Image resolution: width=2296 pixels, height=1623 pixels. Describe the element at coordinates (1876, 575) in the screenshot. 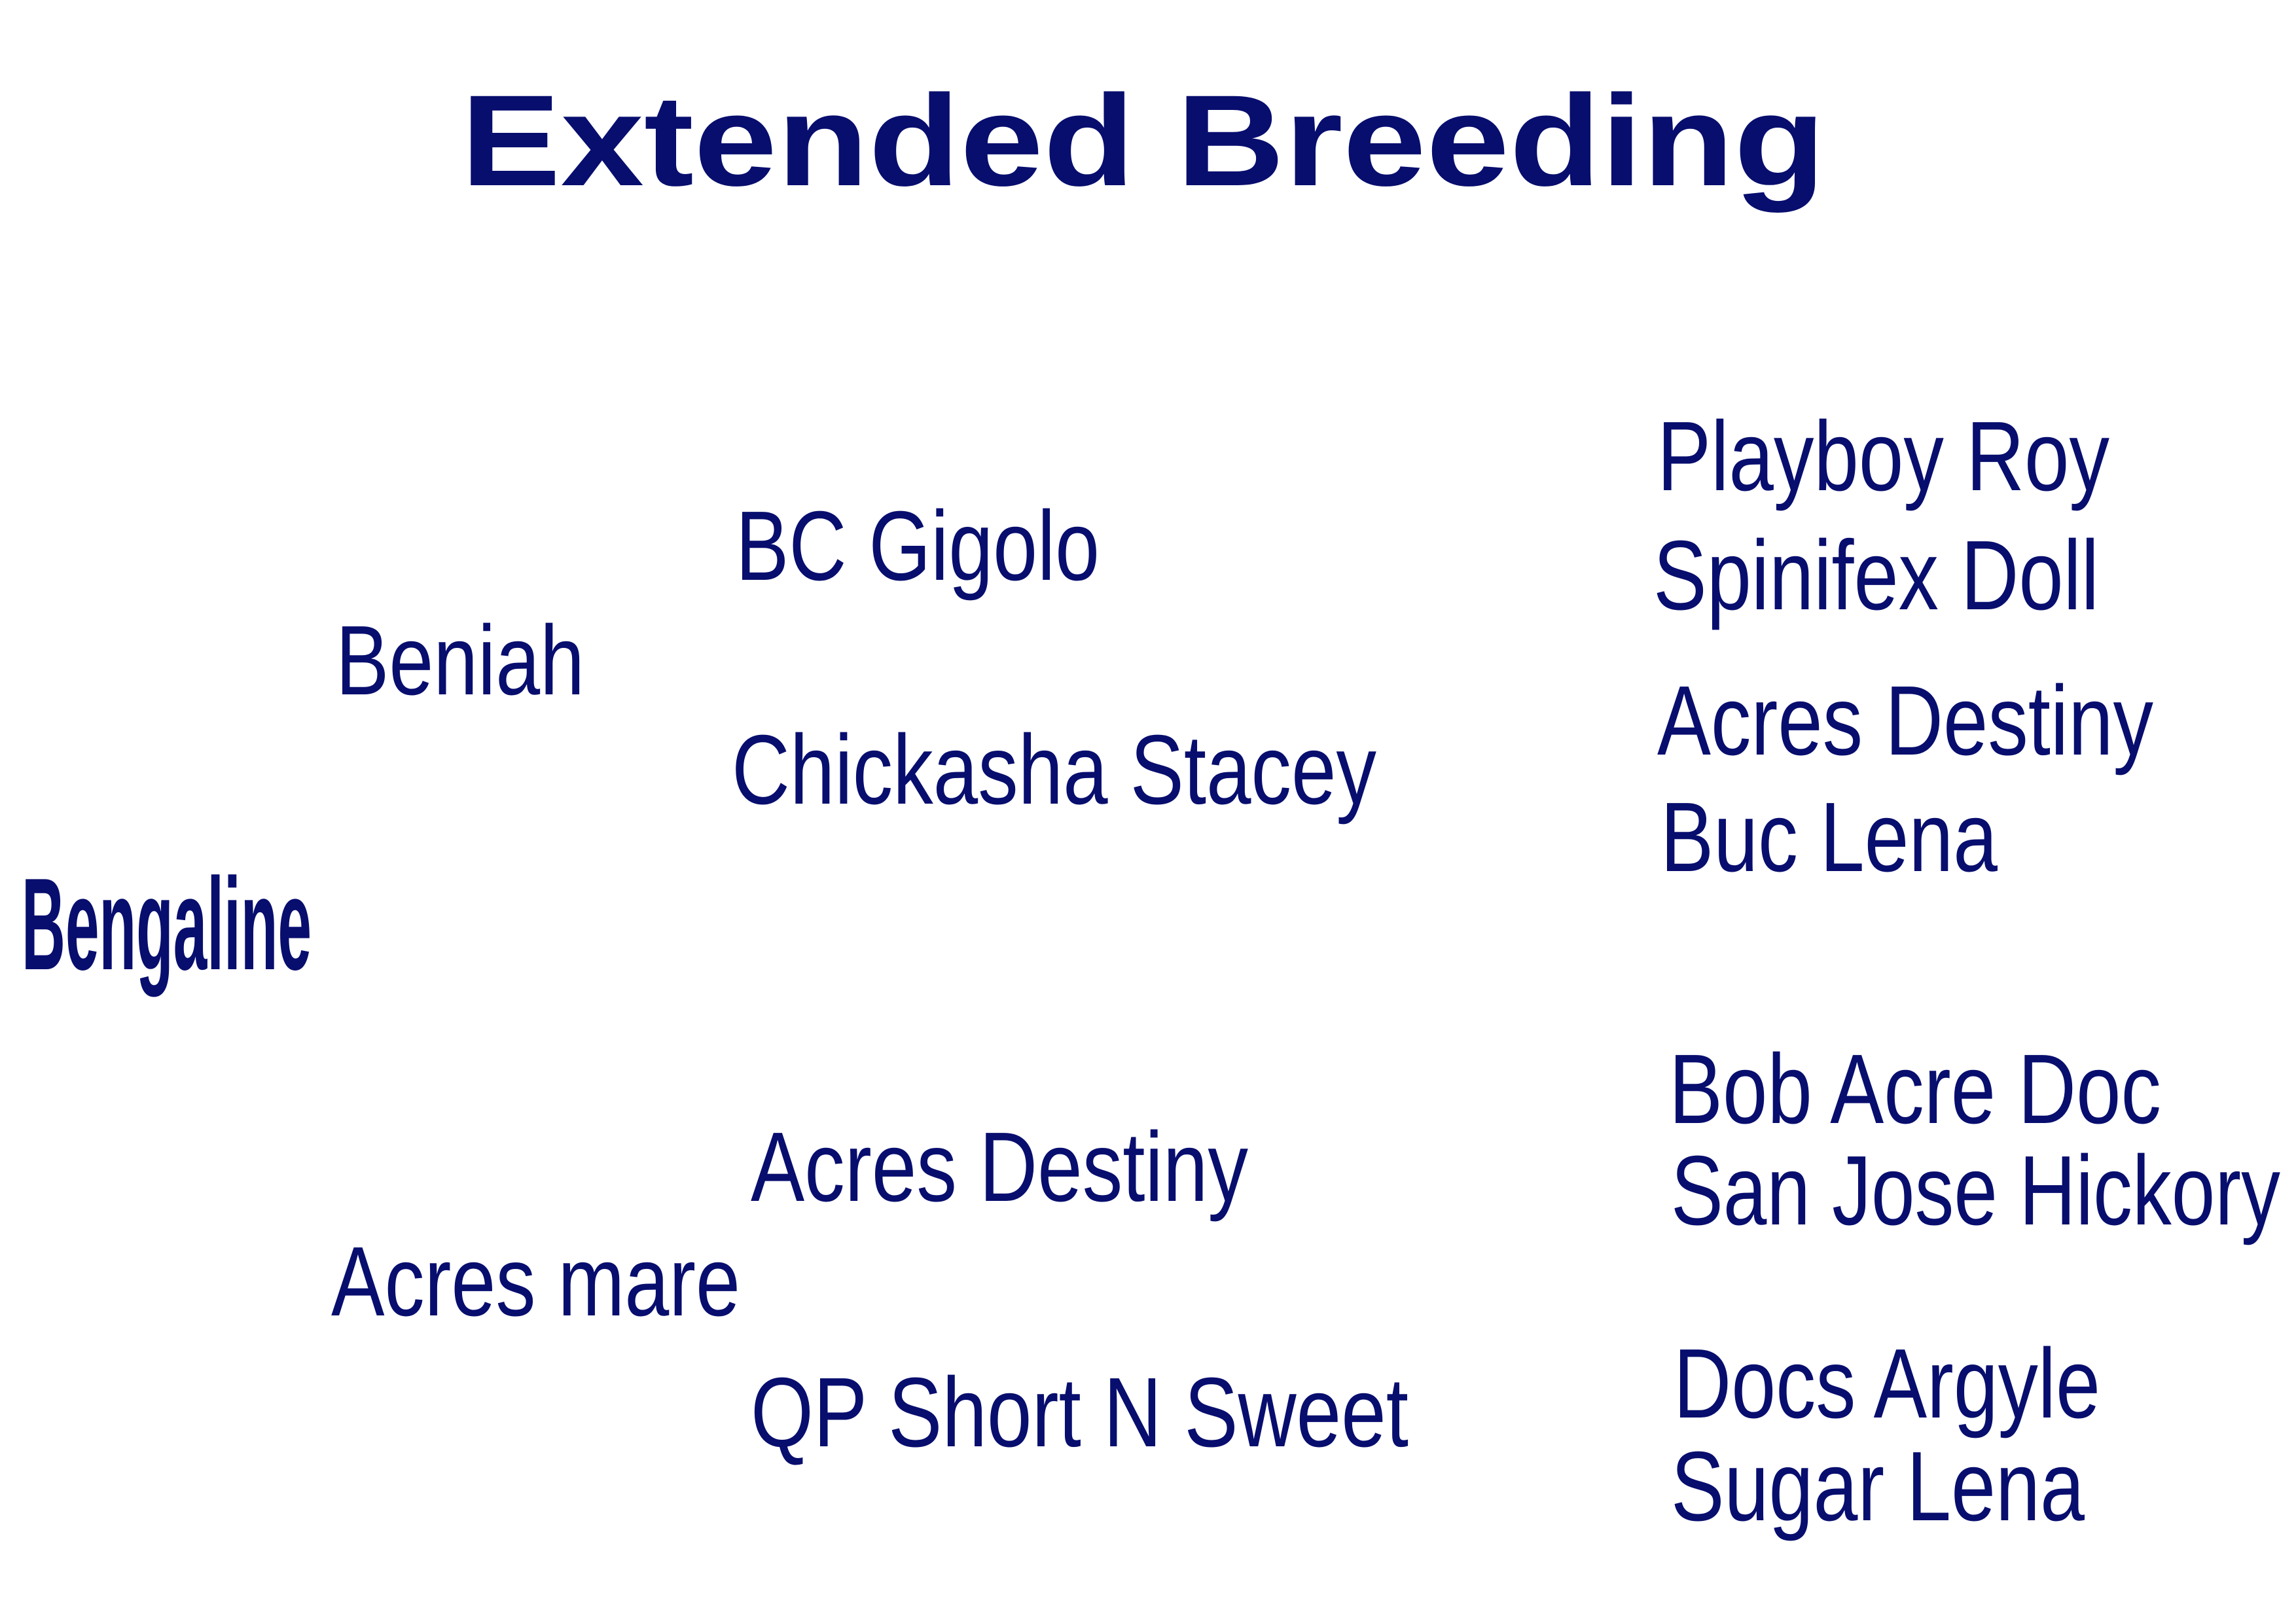

I see `great-grandparent-name: Spinifex Doll` at that location.